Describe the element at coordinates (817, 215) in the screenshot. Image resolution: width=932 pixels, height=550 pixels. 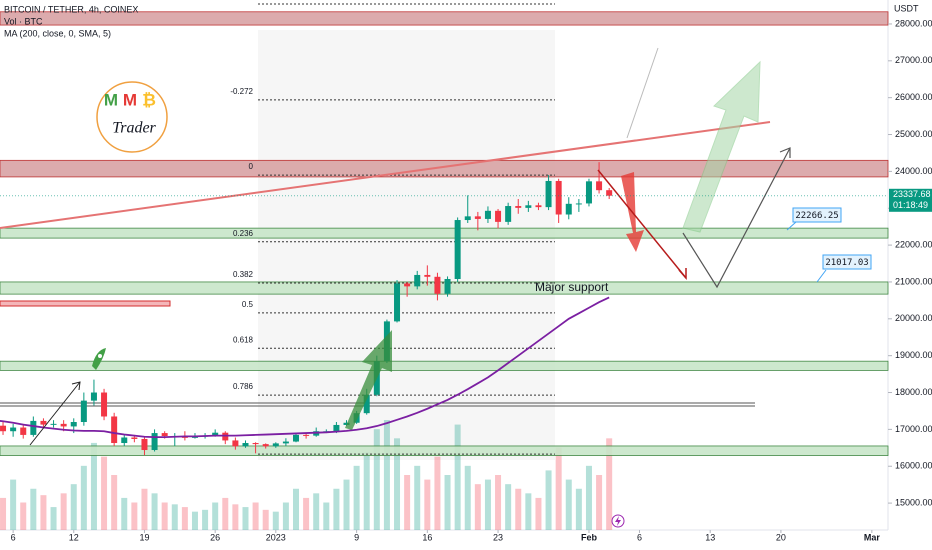
I see `callout-box` at that location.